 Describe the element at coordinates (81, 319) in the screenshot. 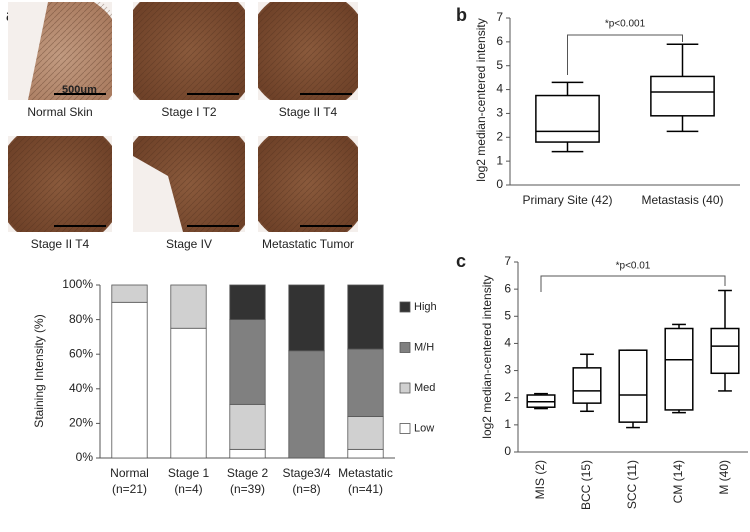

I see `y-tick-label: 80%` at that location.